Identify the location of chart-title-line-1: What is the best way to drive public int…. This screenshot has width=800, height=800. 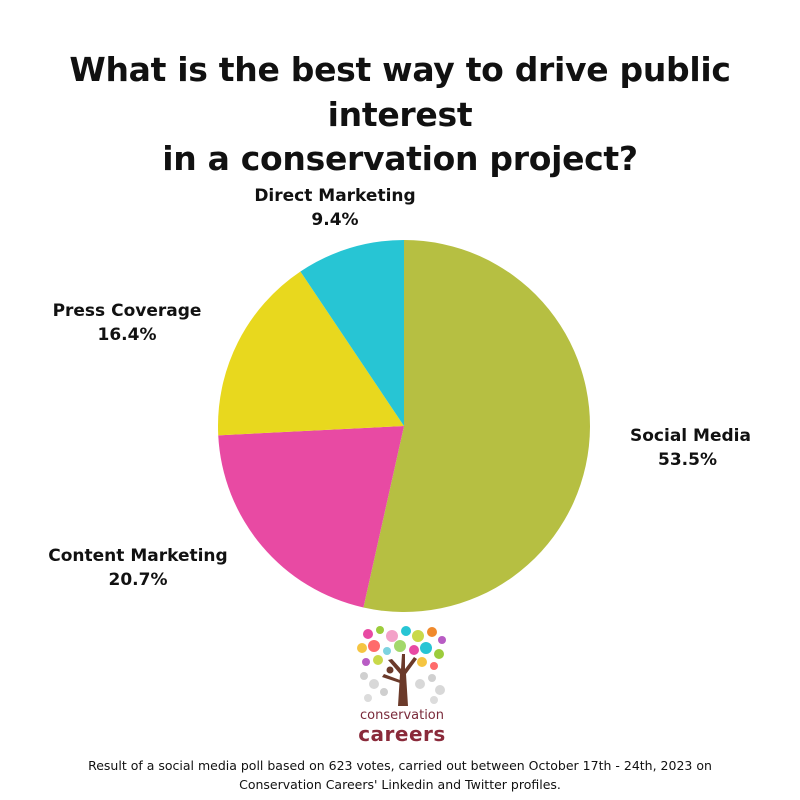
(400, 92).